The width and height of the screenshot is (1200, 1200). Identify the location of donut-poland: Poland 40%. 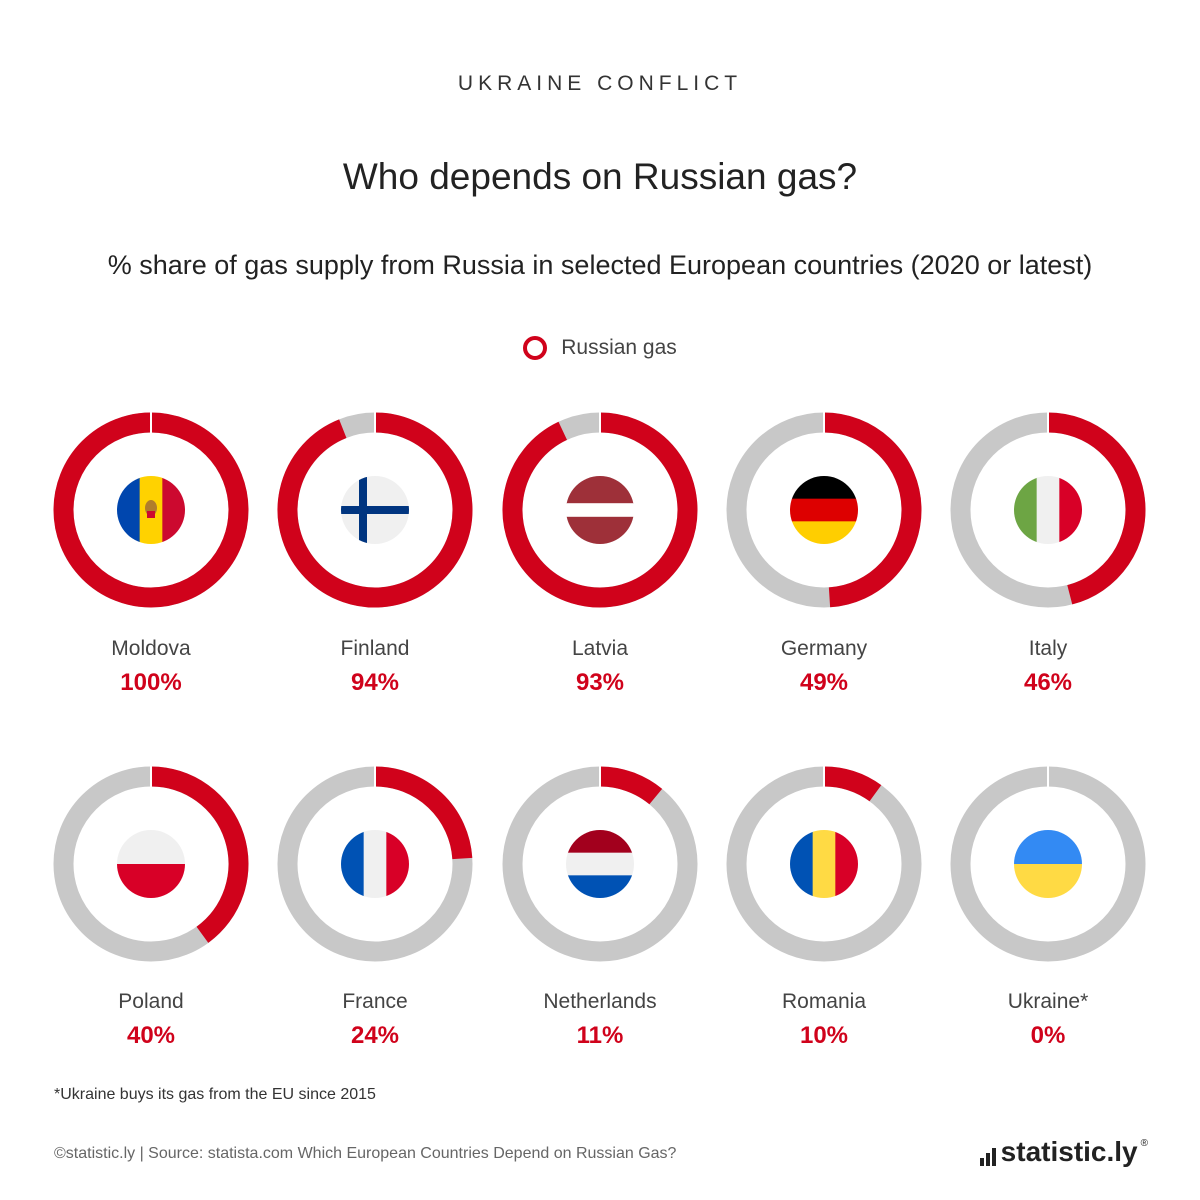
(151, 907).